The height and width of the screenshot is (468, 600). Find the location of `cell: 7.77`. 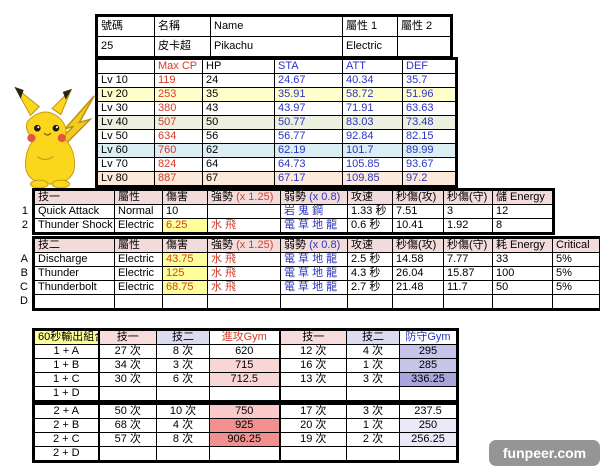

cell: 7.77 is located at coordinates (468, 259).